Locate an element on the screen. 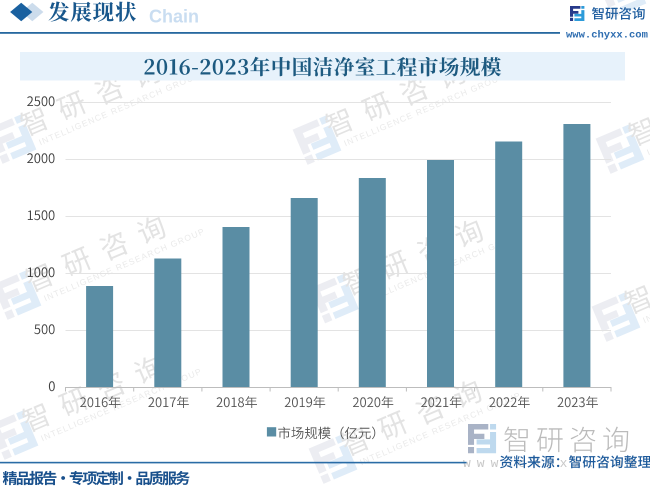 The image size is (650, 487). svg-text: Chain is located at coordinates (174, 17).